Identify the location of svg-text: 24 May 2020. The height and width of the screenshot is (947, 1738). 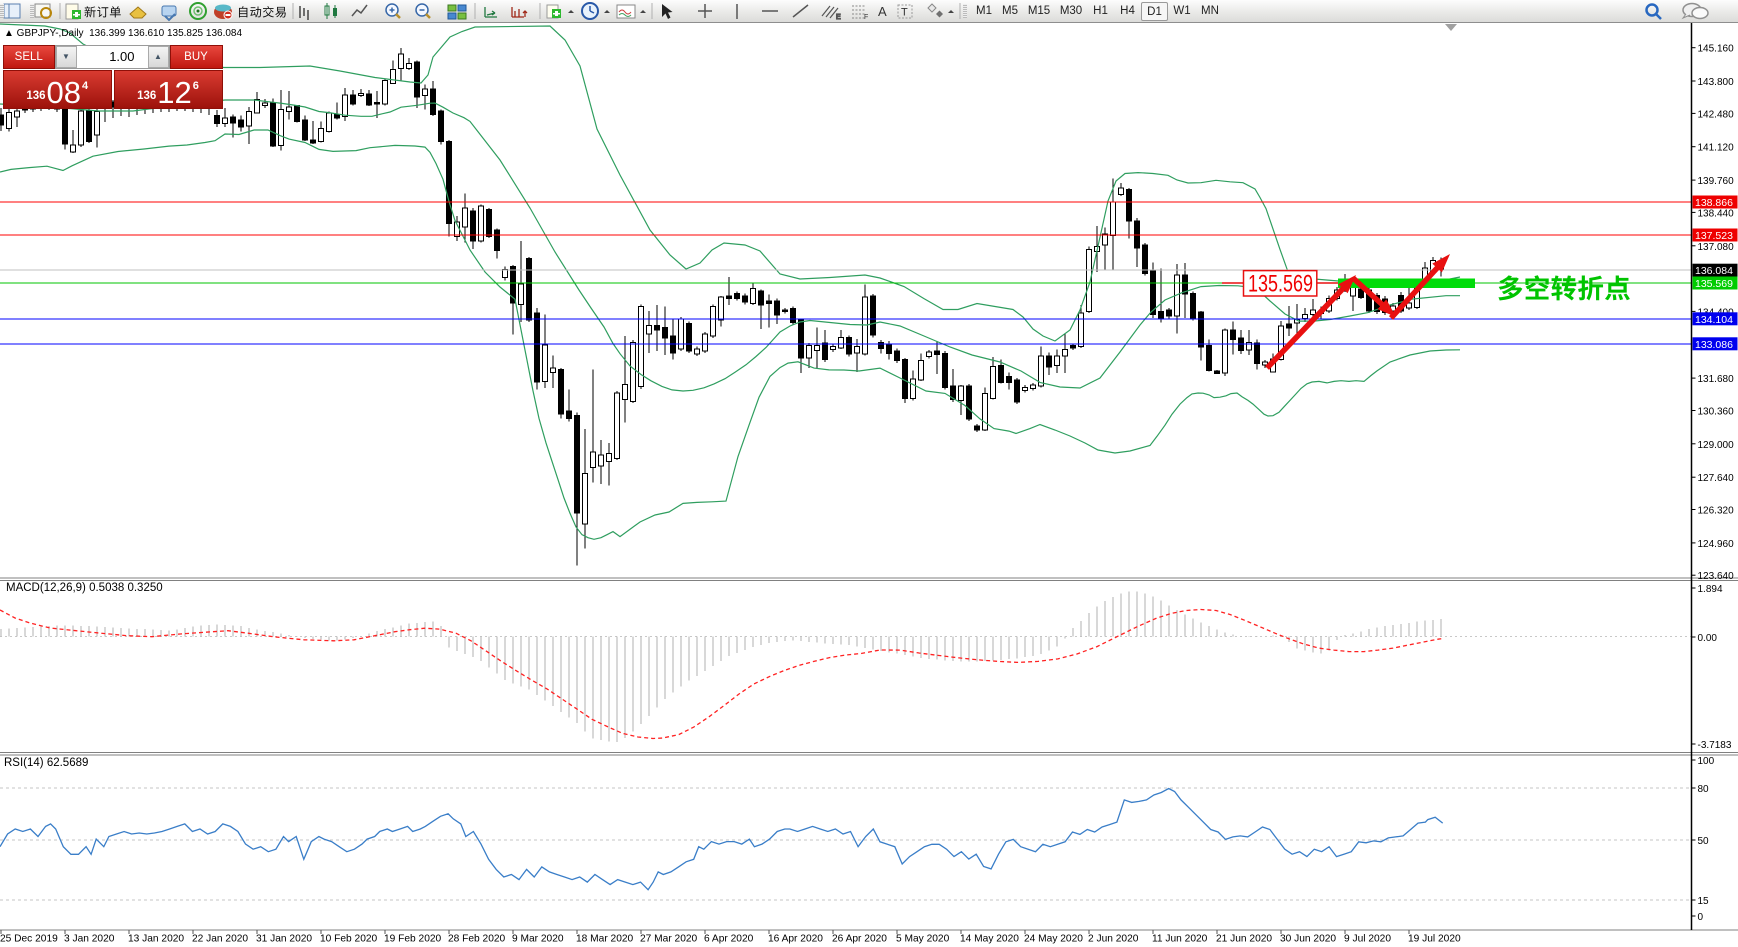
(1053, 939).